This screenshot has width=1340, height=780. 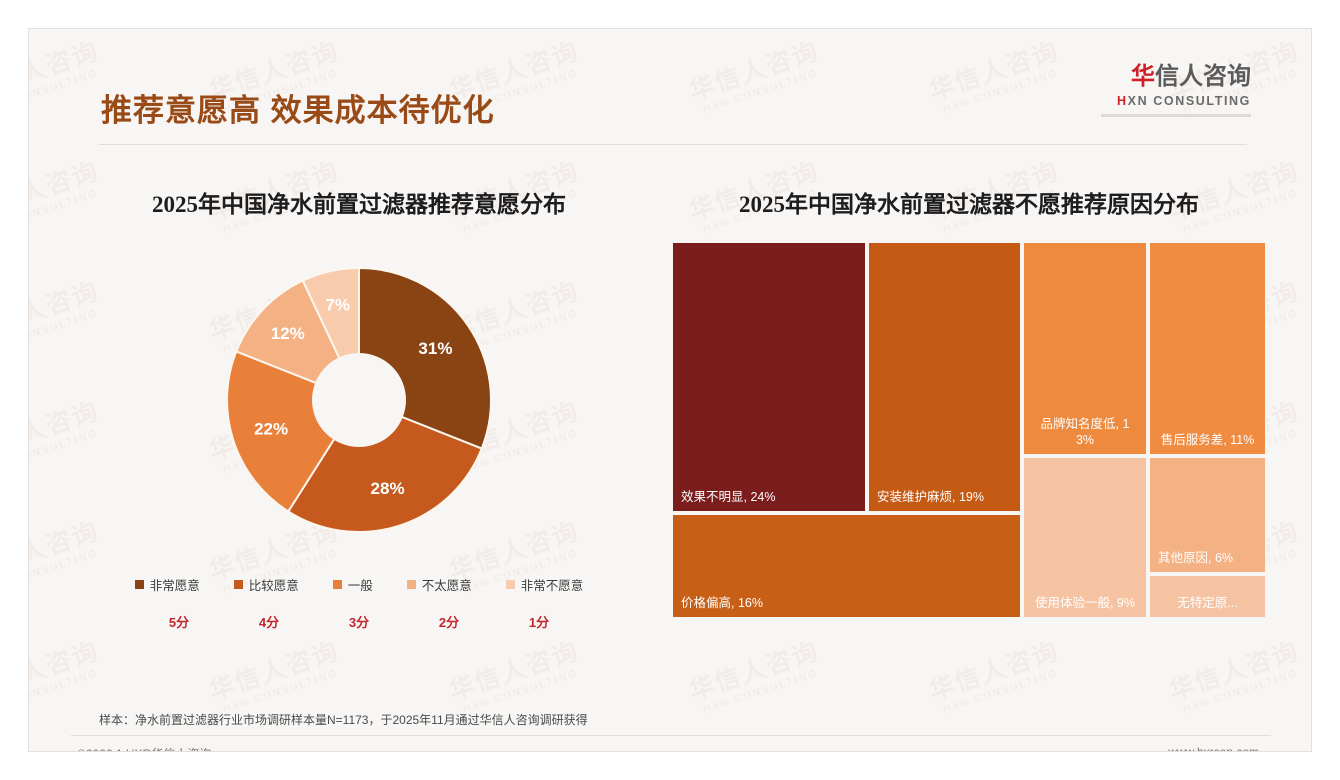 I want to click on legend-item: 非常不愿意, so click(x=544, y=584).